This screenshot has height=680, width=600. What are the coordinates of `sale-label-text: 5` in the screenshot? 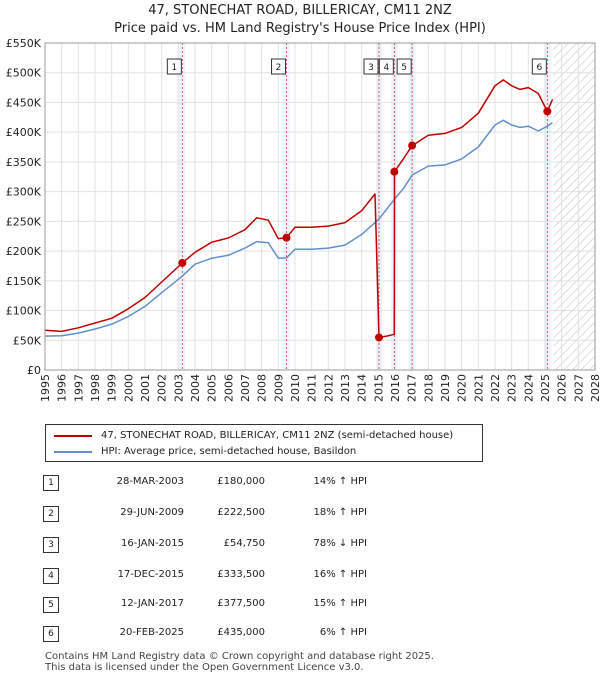 It's located at (404, 68).